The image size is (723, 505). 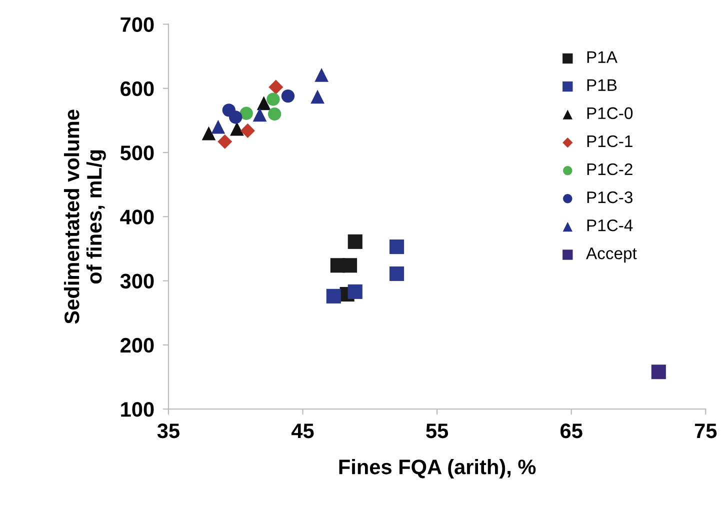 What do you see at coordinates (137, 88) in the screenshot?
I see `y-tick-label: 600` at bounding box center [137, 88].